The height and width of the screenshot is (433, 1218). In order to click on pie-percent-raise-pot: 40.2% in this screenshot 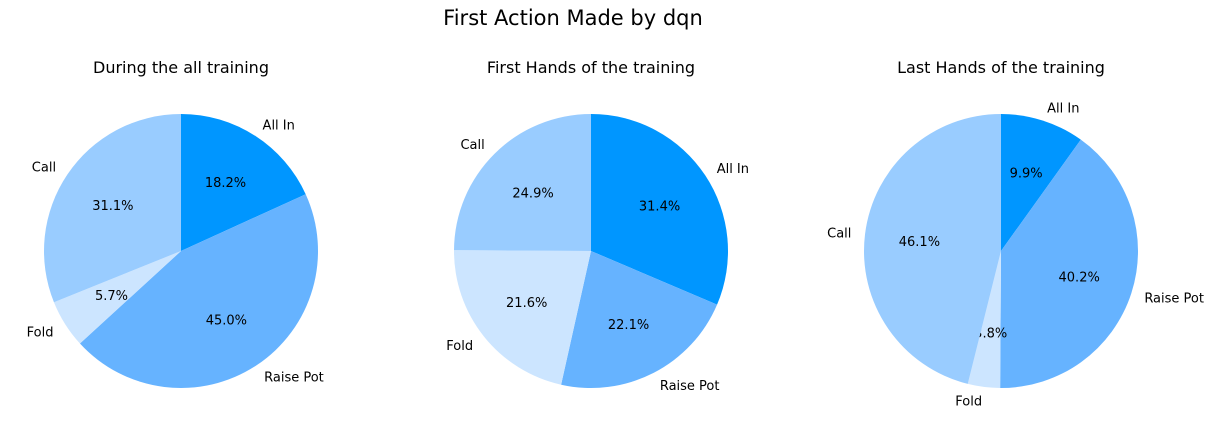, I will do `click(1079, 277)`.